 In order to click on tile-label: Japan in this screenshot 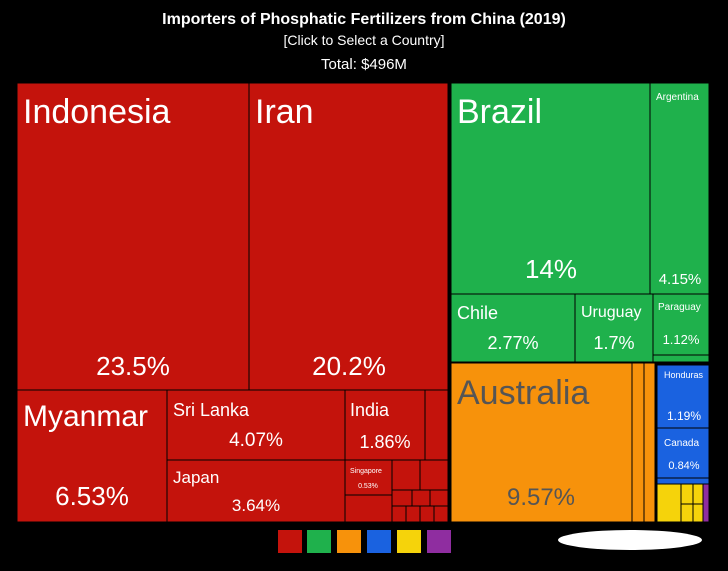, I will do `click(196, 477)`.